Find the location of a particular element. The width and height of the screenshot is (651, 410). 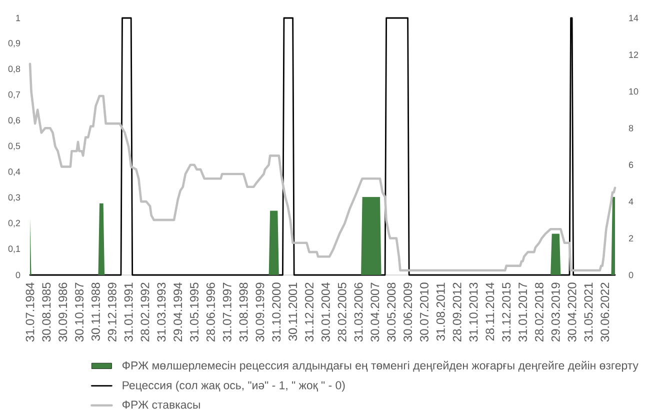

y2-tick-label: 4 is located at coordinates (631, 201).